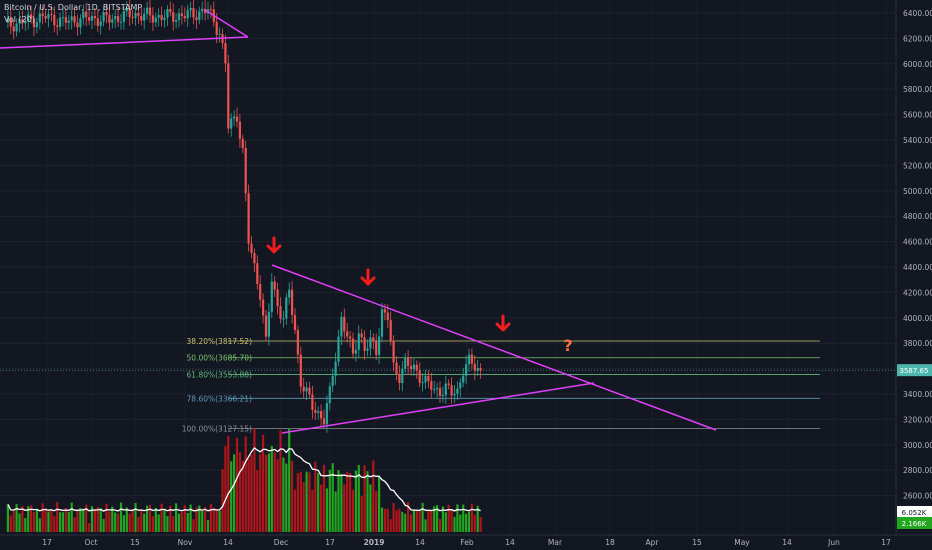  What do you see at coordinates (697, 542) in the screenshot?
I see `x-tick-label: 15` at bounding box center [697, 542].